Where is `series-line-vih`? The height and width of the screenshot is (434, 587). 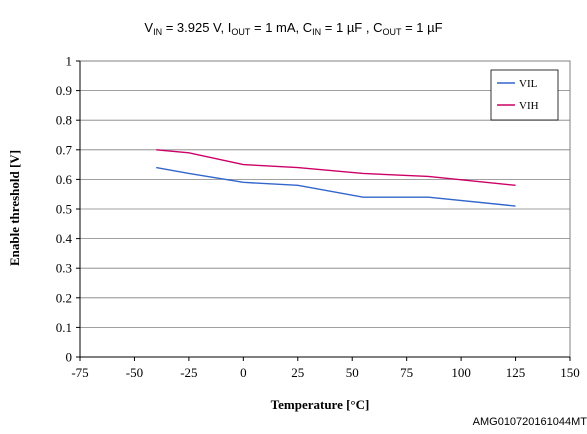
series-line-vih is located at coordinates (336, 168).